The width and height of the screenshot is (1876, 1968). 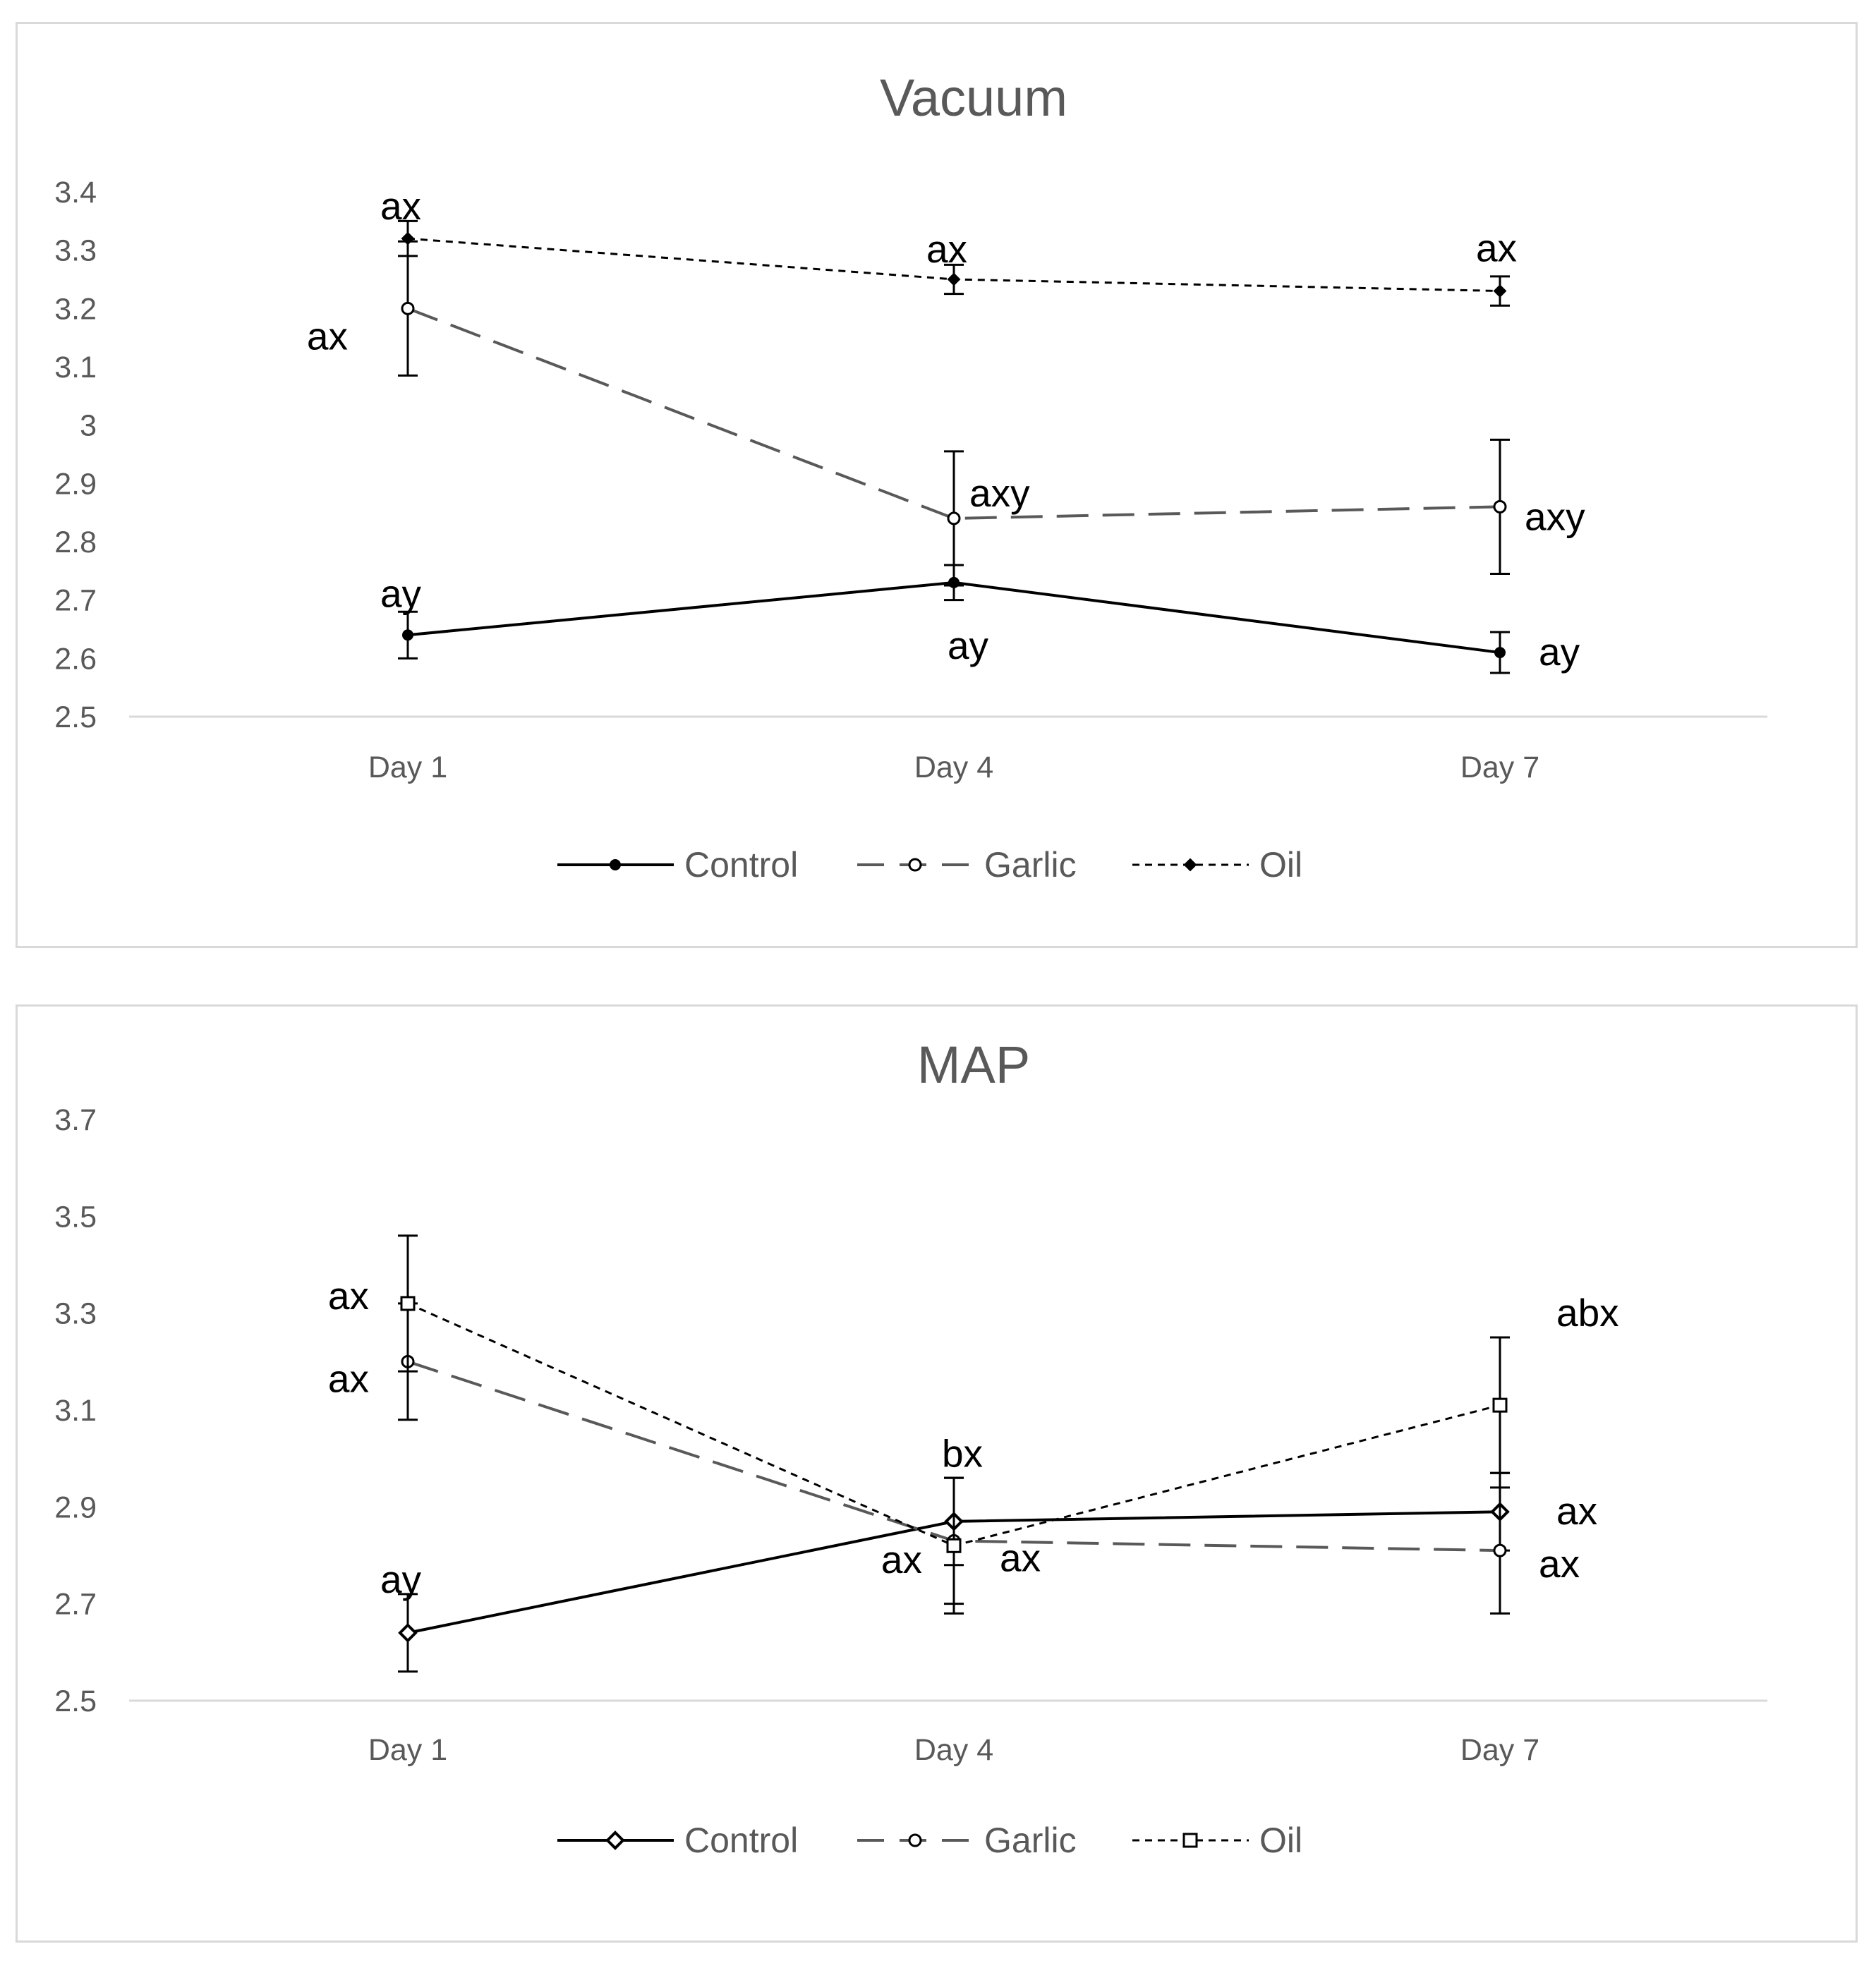 What do you see at coordinates (1280, 865) in the screenshot?
I see `vacuum-legend-label-oil: Oil` at bounding box center [1280, 865].